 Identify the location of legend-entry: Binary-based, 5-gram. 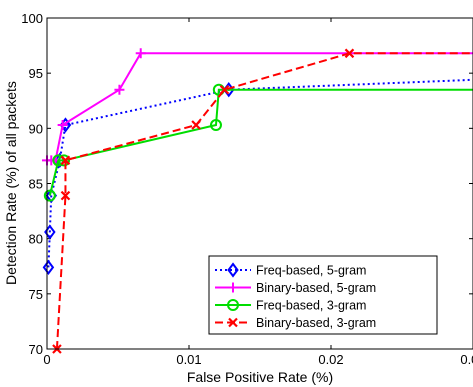
(295, 288).